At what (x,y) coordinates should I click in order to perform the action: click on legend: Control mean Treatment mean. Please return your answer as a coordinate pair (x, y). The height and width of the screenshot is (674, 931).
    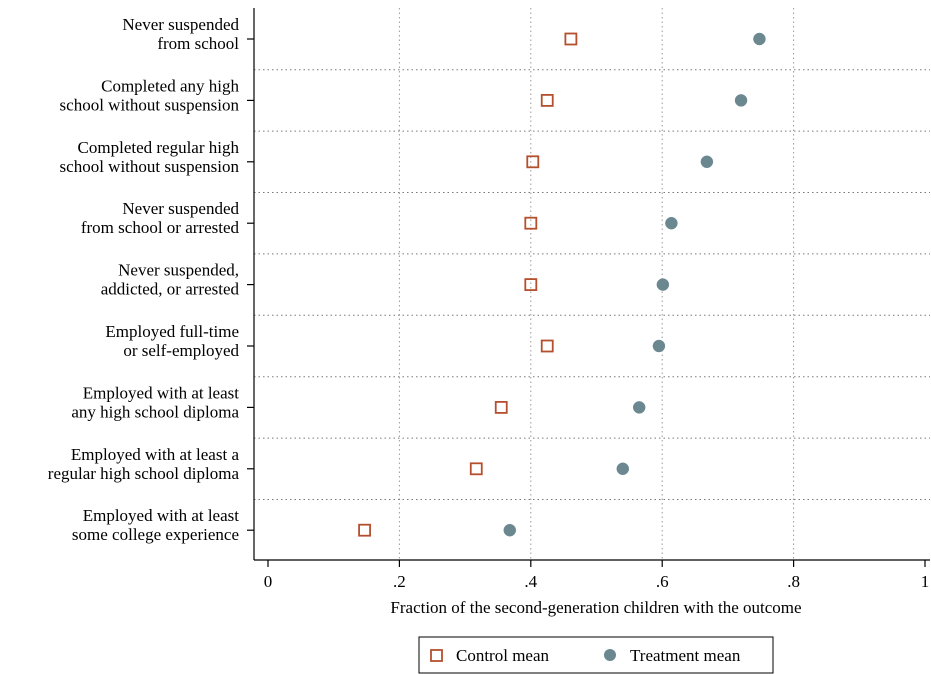
    Looking at the image, I should click on (596, 655).